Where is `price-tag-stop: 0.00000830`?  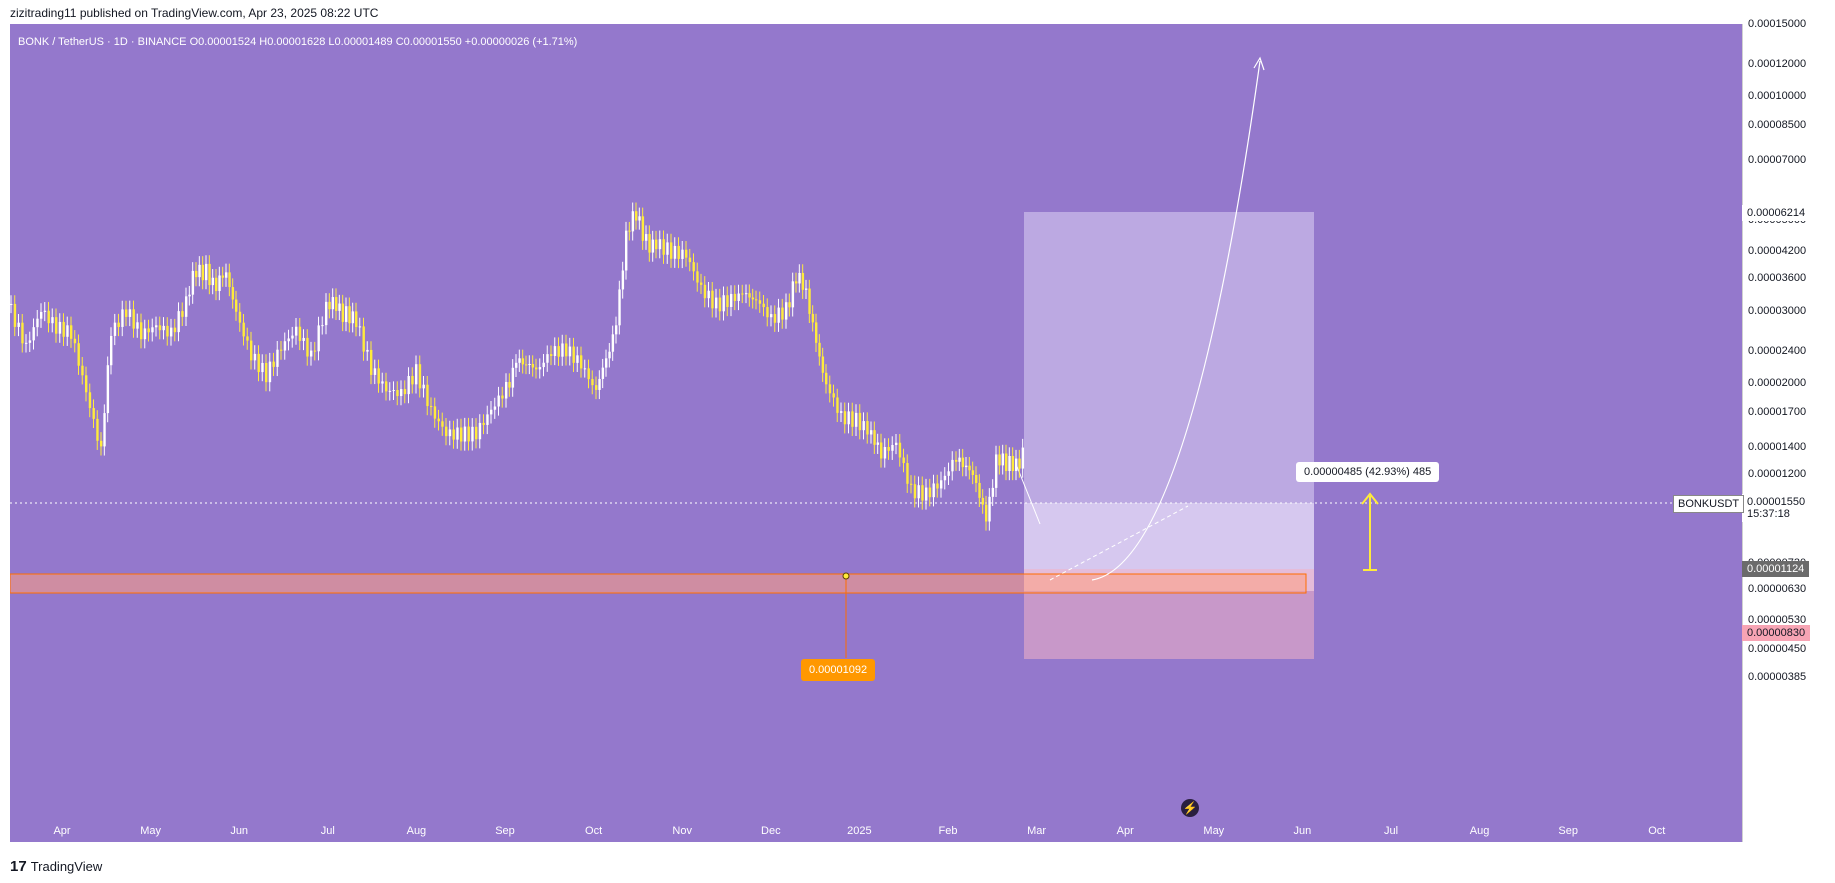 price-tag-stop: 0.00000830 is located at coordinates (1776, 633).